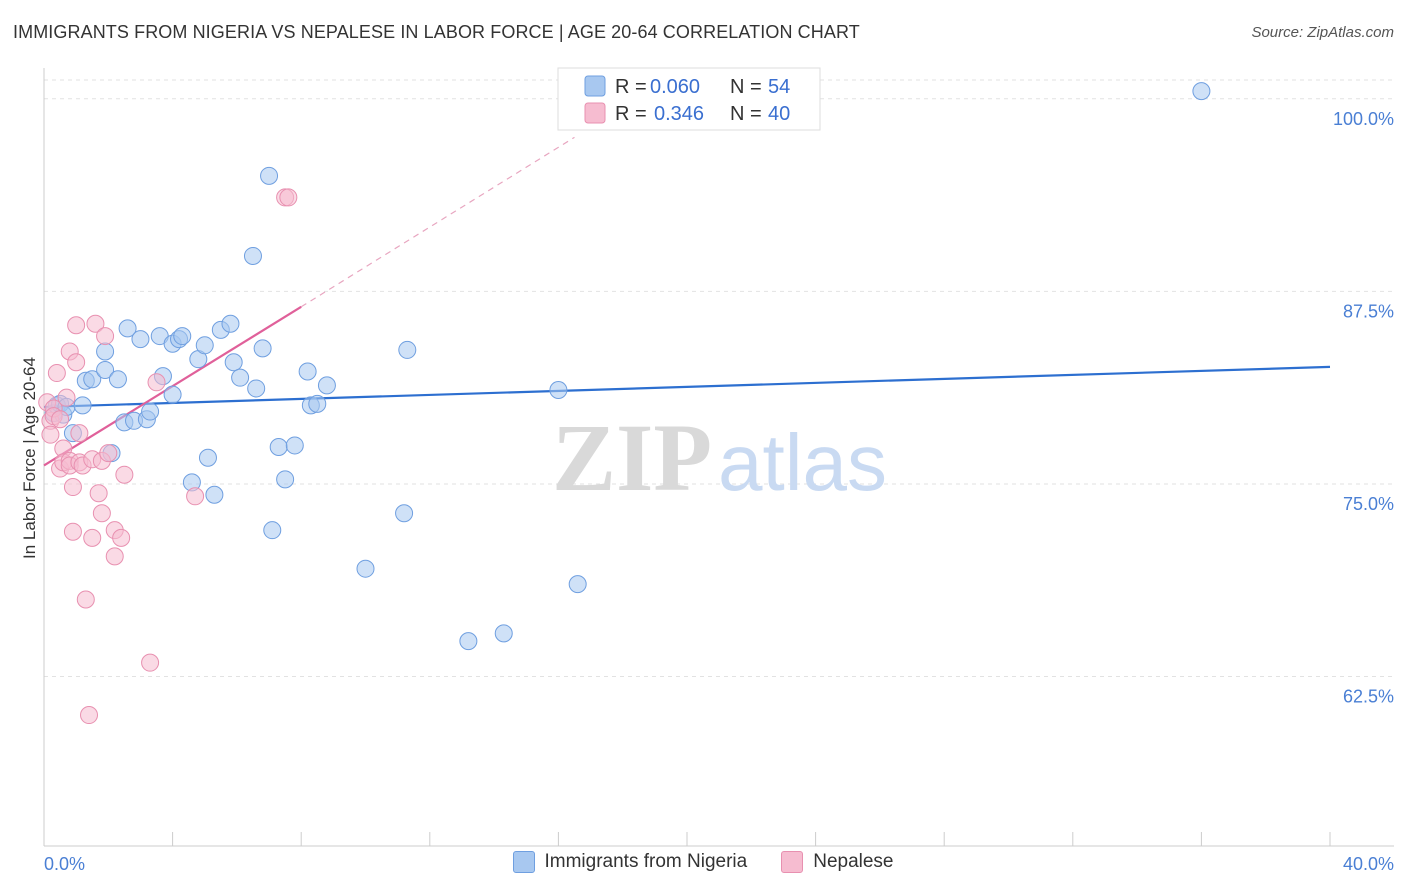 The height and width of the screenshot is (892, 1406). What do you see at coordinates (631, 114) in the screenshot?
I see `legend-r-label-nepalese: R =` at bounding box center [631, 114].